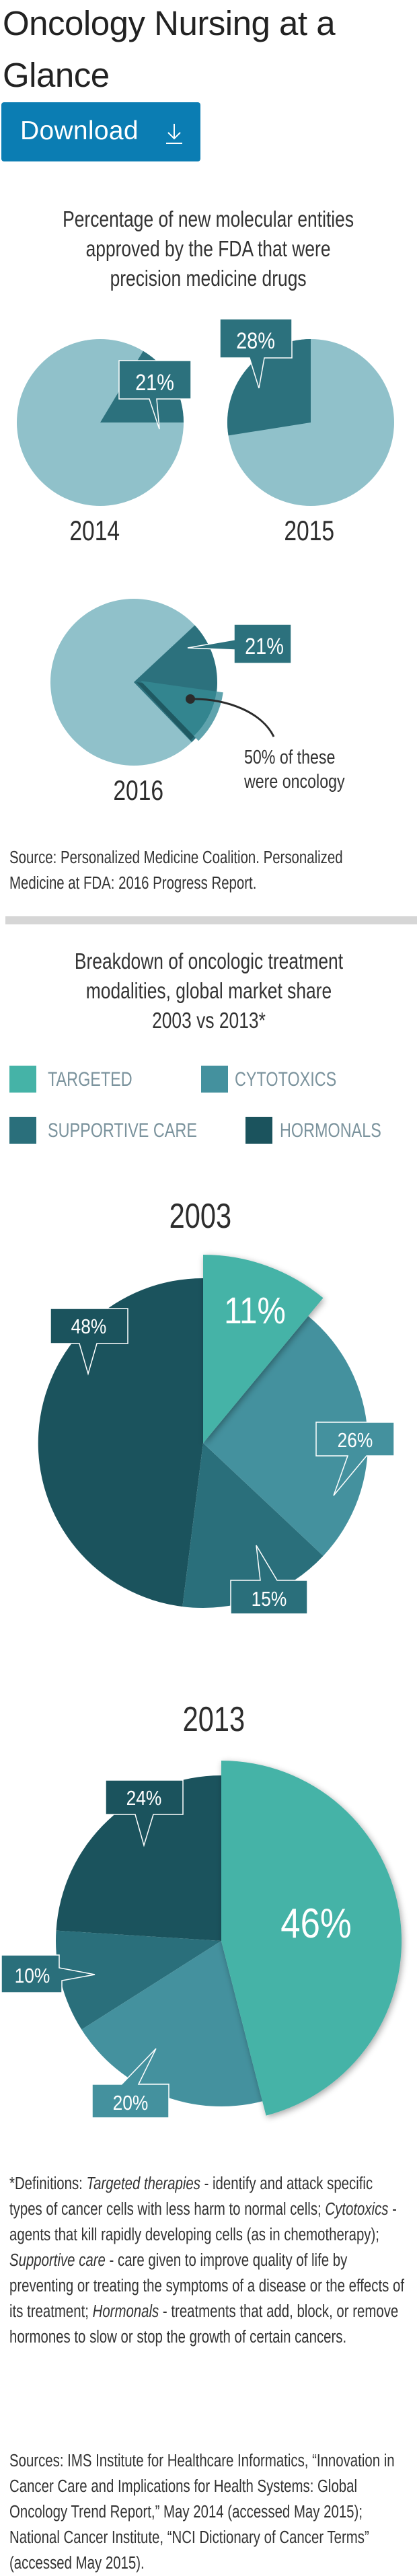 This screenshot has width=417, height=2576. What do you see at coordinates (133, 883) in the screenshot?
I see `section1-source-line: Medicine at FDA: 2016 Progress Report.` at bounding box center [133, 883].